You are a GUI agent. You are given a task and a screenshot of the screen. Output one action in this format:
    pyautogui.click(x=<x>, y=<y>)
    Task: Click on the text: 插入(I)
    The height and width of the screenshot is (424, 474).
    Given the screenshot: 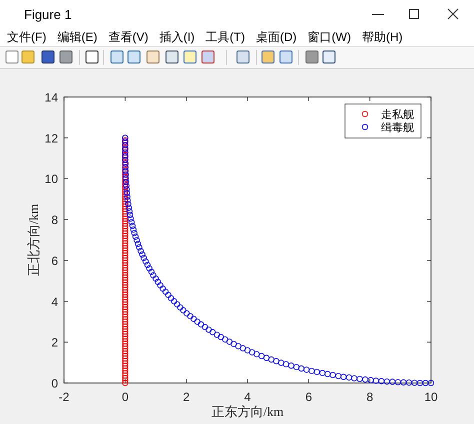 What is the action you would take?
    pyautogui.click(x=177, y=37)
    